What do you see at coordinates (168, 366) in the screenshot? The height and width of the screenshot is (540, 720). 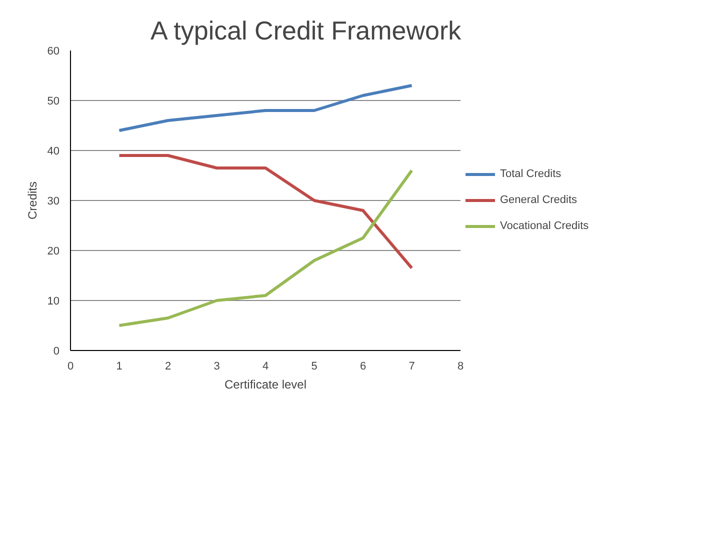 I see `x-tick-label: 2` at bounding box center [168, 366].